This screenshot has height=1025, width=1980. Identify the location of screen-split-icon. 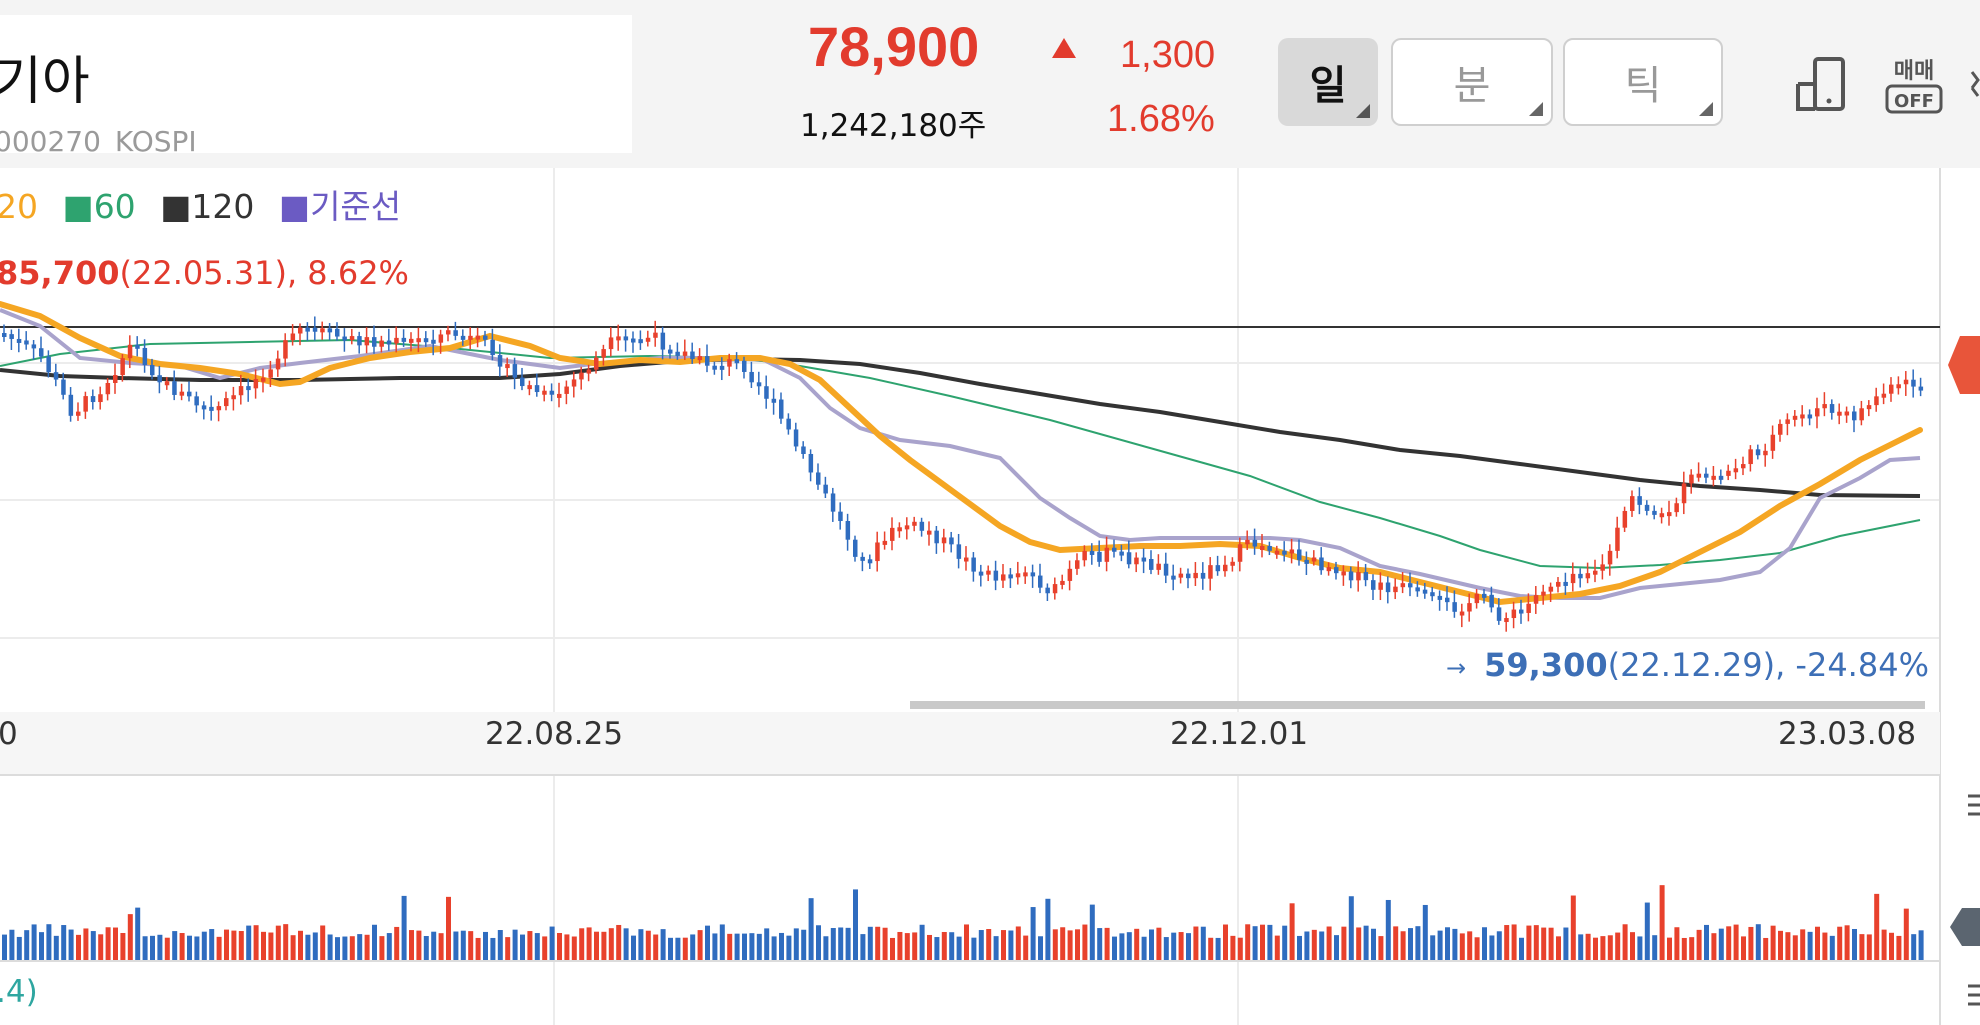
(1821, 84).